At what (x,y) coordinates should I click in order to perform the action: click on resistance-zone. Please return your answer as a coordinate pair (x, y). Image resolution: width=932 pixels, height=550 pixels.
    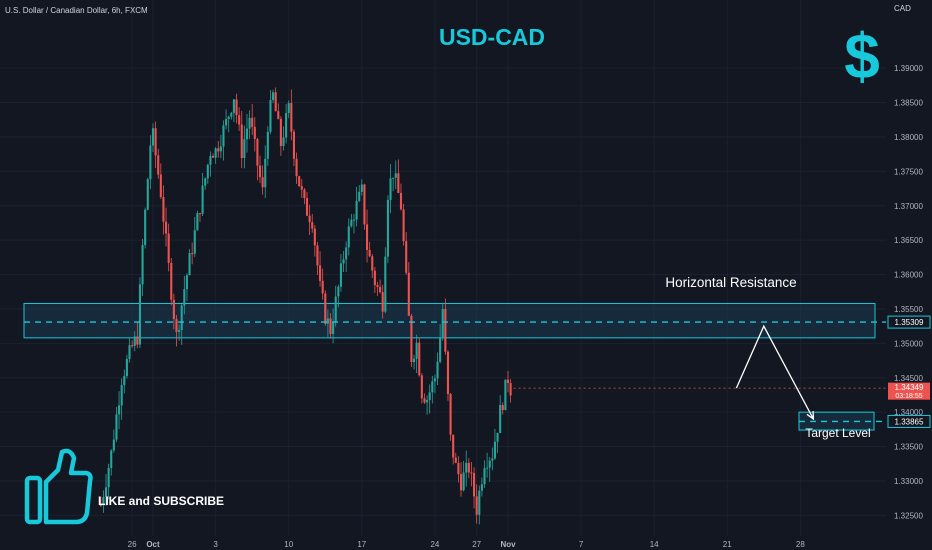
    Looking at the image, I should click on (449, 320).